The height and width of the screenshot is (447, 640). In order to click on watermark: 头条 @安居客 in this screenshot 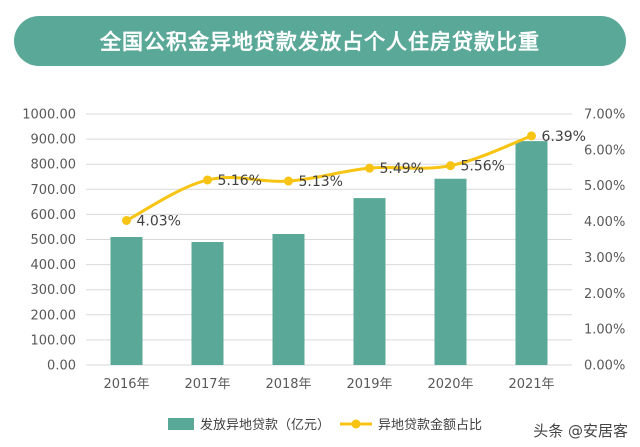, I will do `click(580, 431)`.